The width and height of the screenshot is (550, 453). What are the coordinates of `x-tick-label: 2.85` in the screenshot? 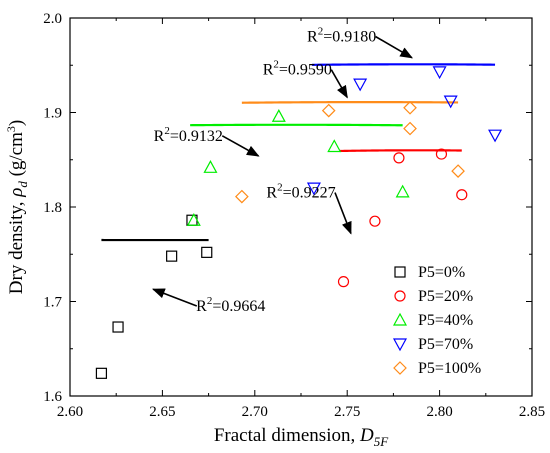 It's located at (532, 412).